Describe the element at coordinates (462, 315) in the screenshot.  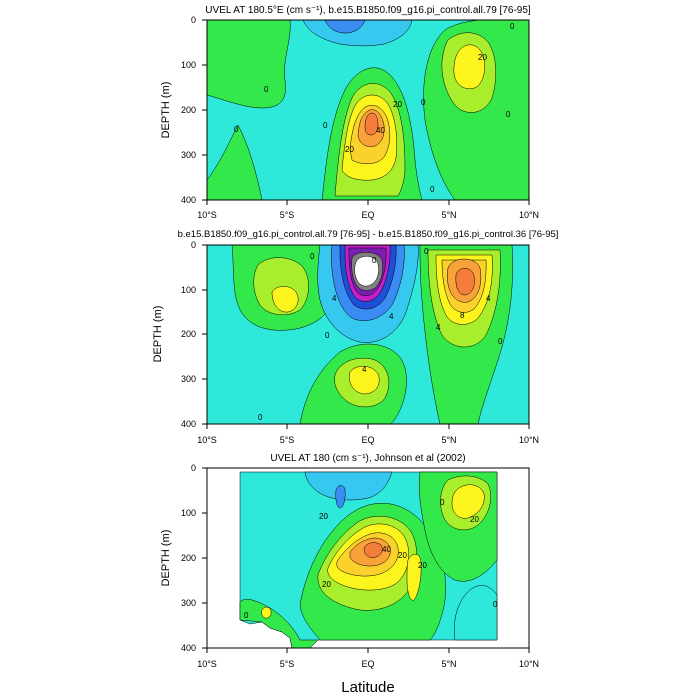
I see `panel-2-contour-label: 8` at that location.